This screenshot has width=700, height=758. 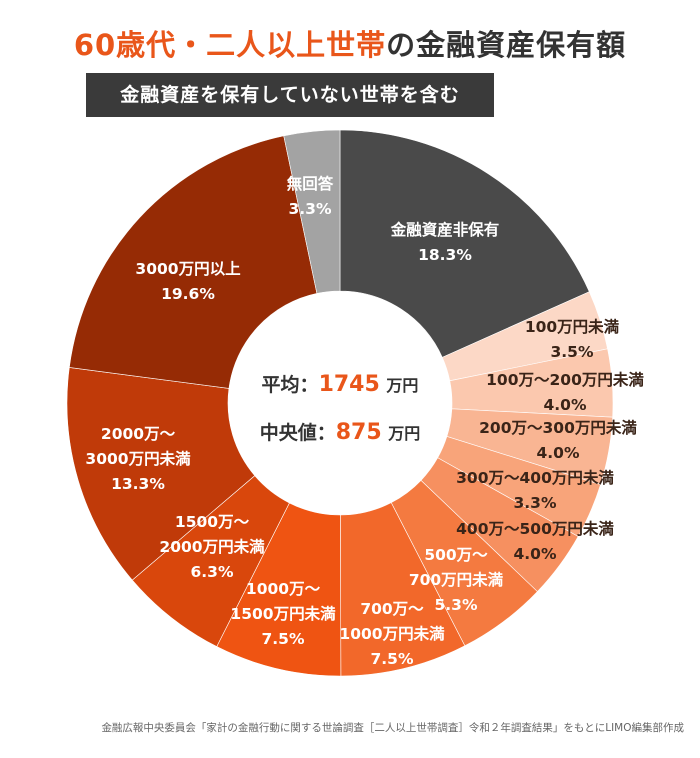 I want to click on slice-label-text: 2000万～, so click(x=138, y=434).